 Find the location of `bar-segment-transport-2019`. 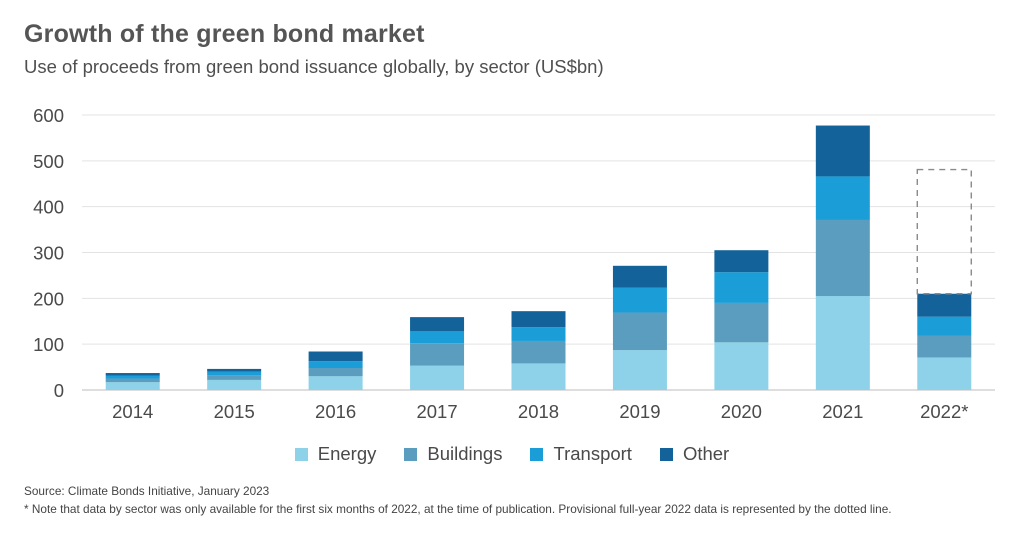

bar-segment-transport-2019 is located at coordinates (639, 300).